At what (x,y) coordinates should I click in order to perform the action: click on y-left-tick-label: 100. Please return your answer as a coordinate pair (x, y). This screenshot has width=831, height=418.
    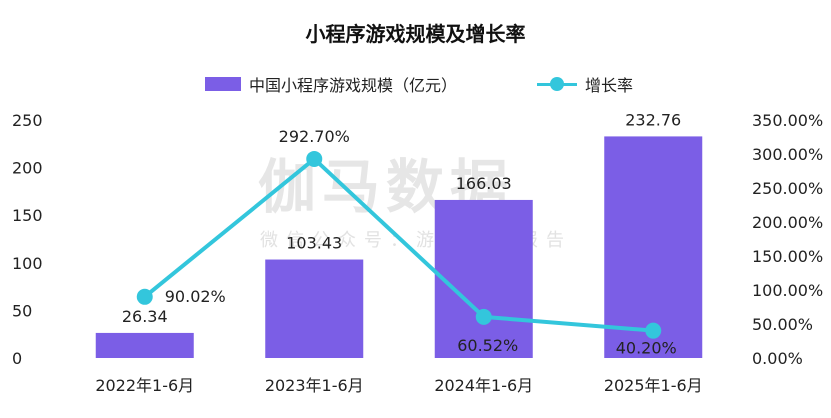
    Looking at the image, I should click on (27, 263).